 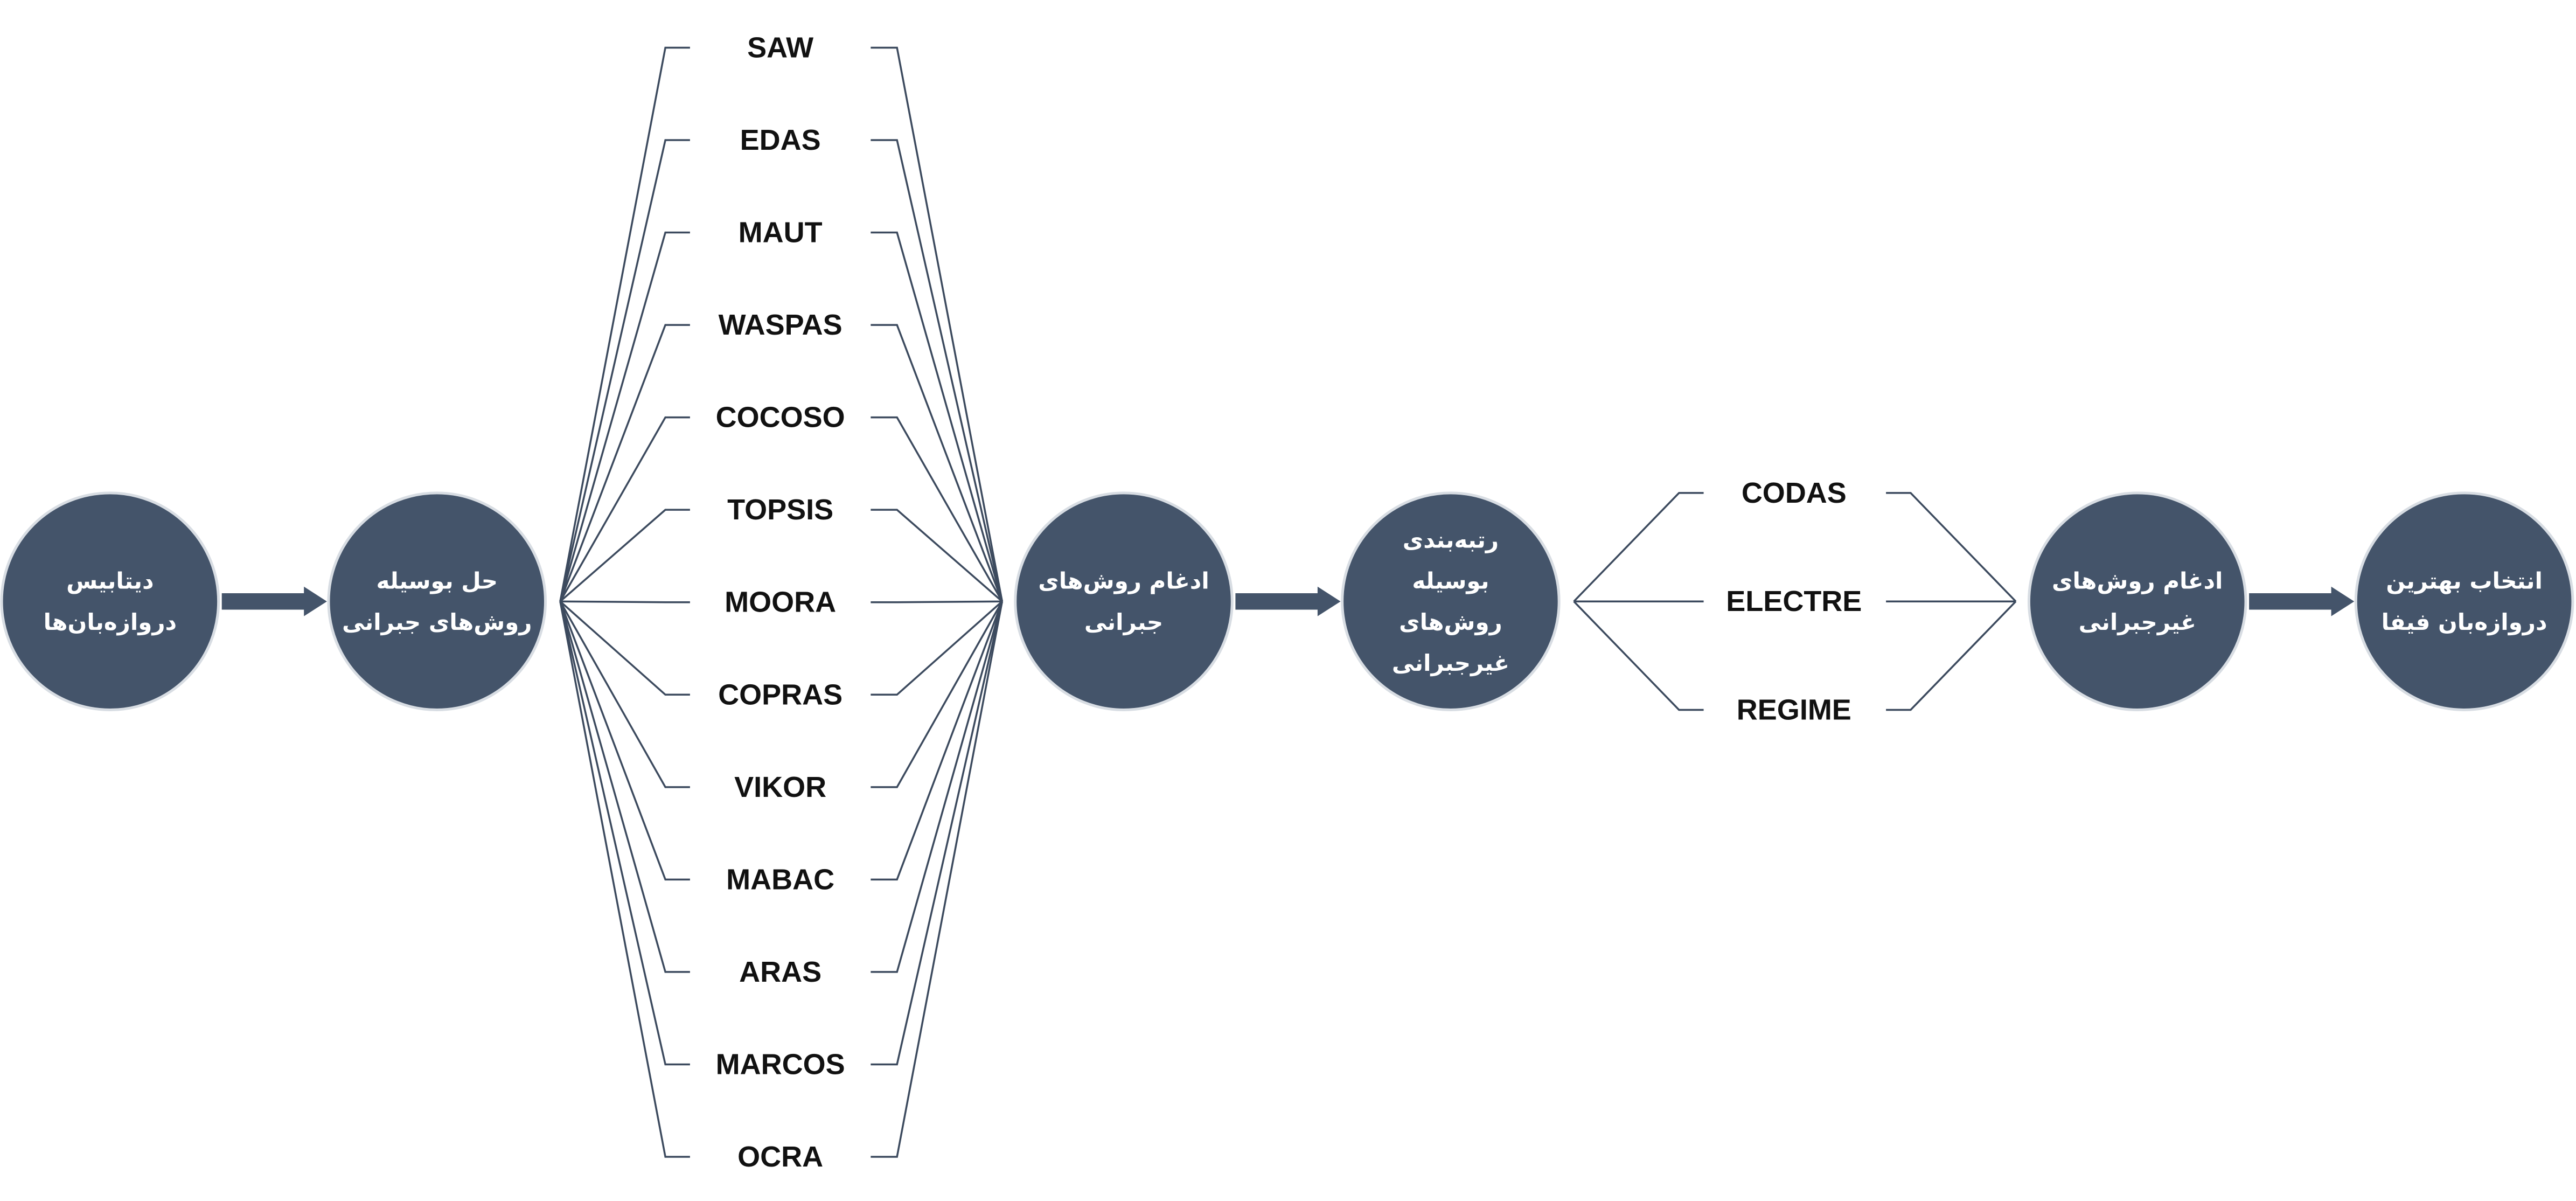 I want to click on stage-node-compensatory-solve: حل بوسیله روش‌های جبرانی, so click(x=437, y=601).